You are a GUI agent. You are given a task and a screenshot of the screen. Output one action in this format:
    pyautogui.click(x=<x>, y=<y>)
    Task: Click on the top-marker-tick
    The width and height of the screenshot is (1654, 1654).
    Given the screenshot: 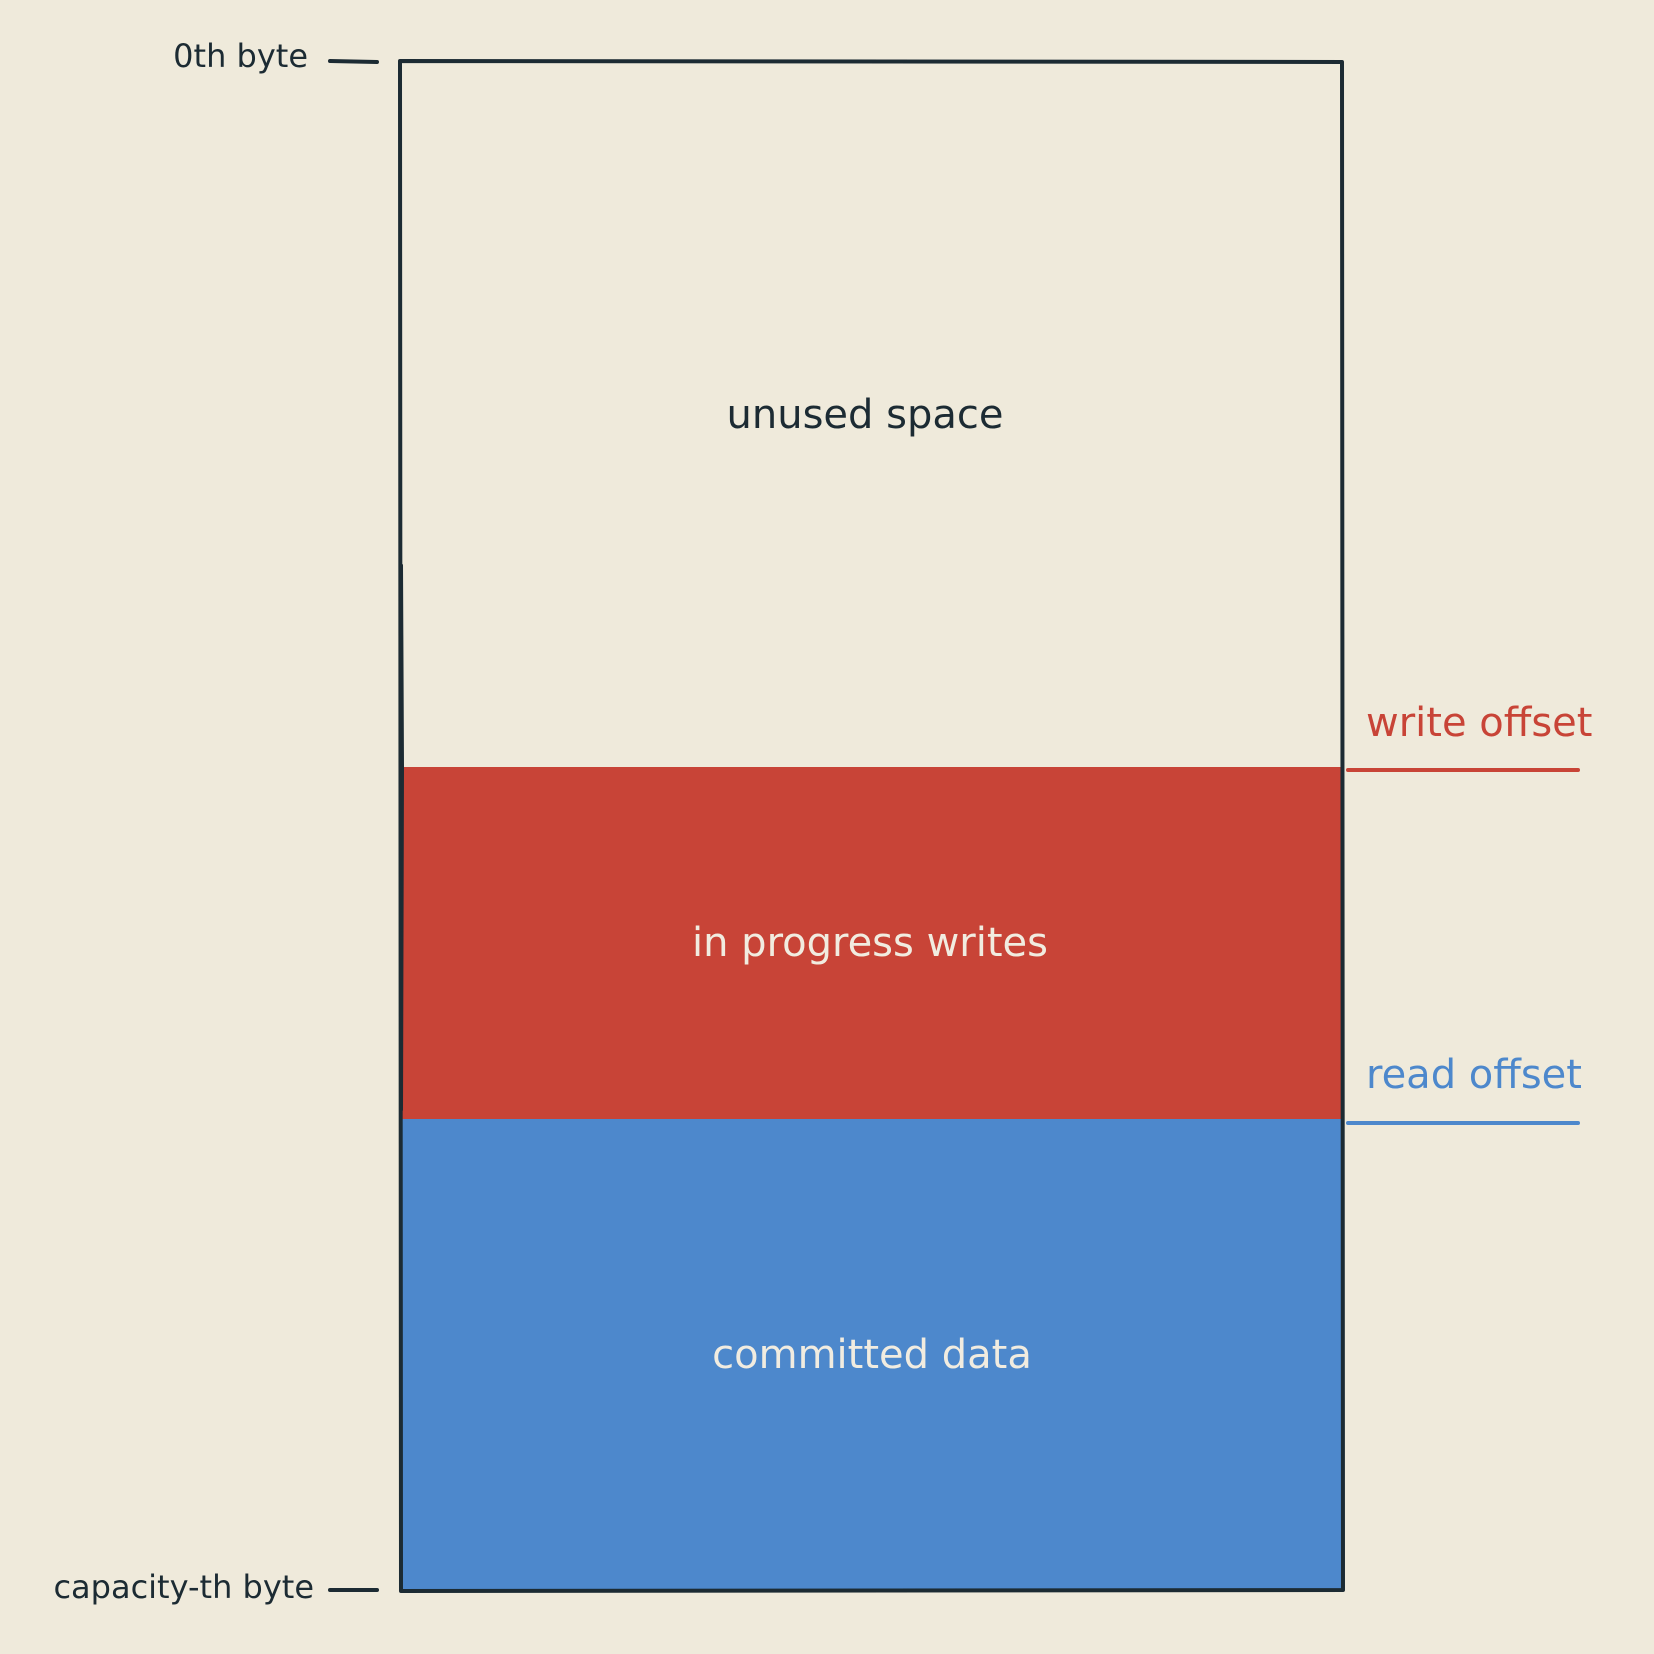 What is the action you would take?
    pyautogui.click(x=353, y=61)
    